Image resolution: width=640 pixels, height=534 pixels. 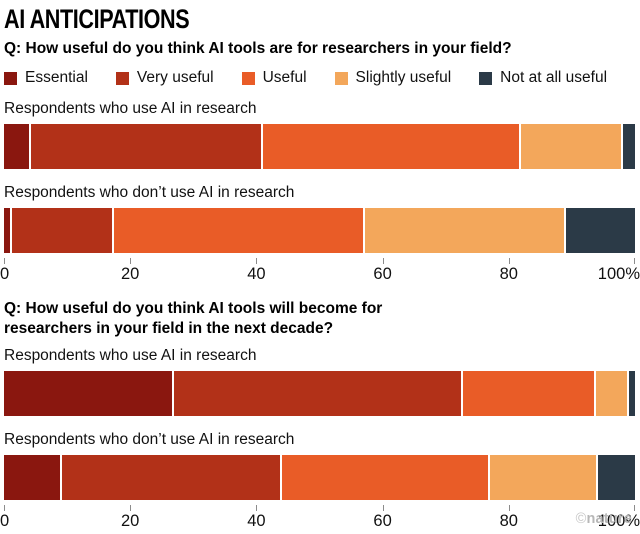 What do you see at coordinates (554, 78) in the screenshot?
I see `legend-label: Not at all useful` at bounding box center [554, 78].